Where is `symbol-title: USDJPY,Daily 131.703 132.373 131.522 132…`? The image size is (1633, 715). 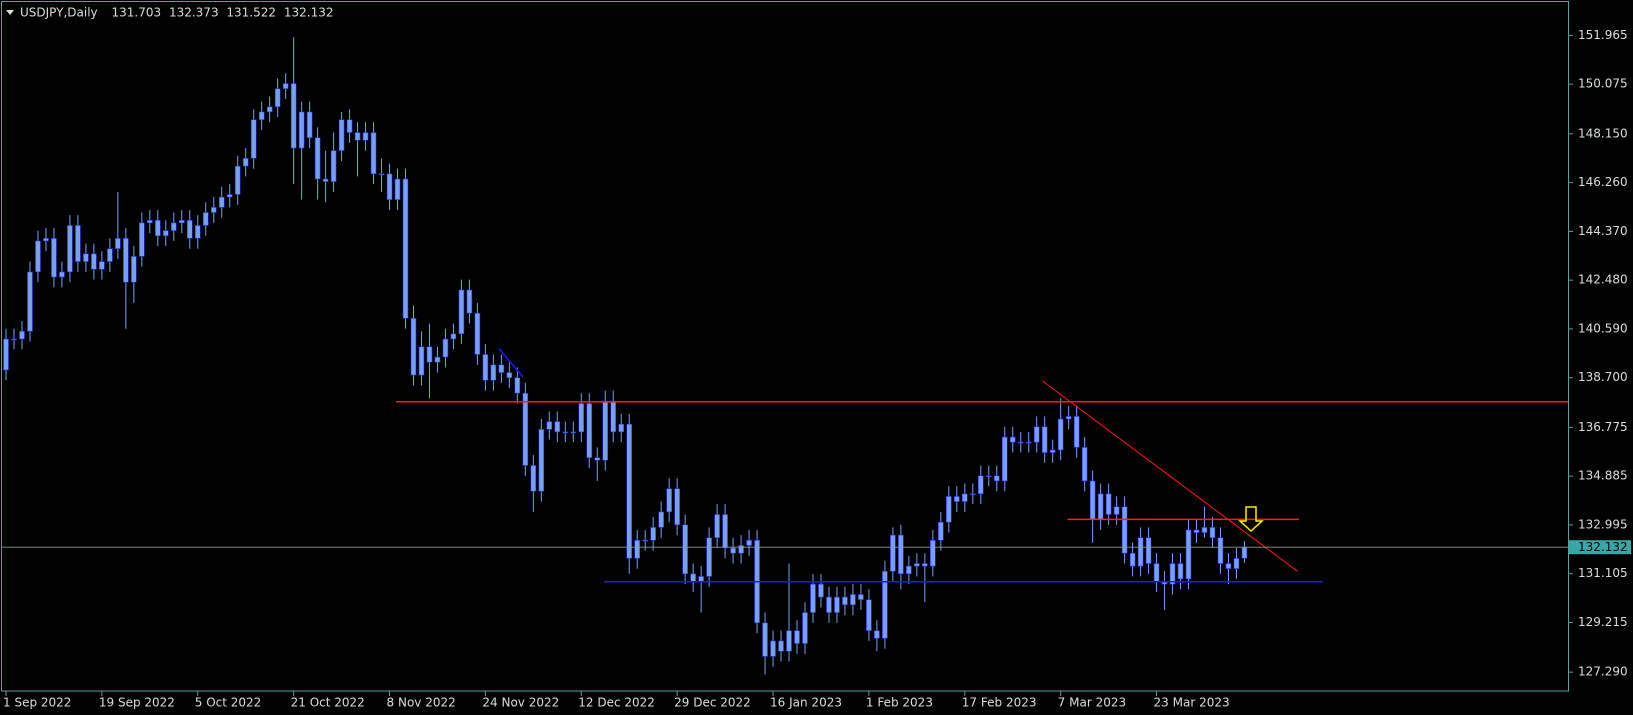
symbol-title: USDJPY,Daily 131.703 132.373 131.522 132… is located at coordinates (176, 12).